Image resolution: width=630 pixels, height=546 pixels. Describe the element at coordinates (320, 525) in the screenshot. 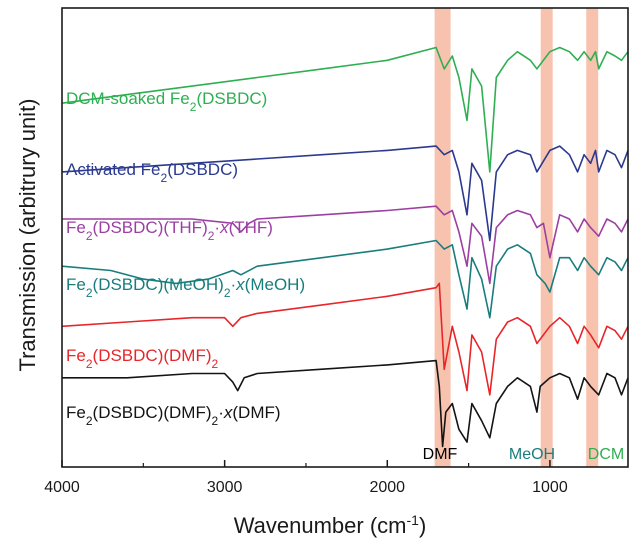

I see `x-axis-title-main: Wavenumber (cm` at that location.